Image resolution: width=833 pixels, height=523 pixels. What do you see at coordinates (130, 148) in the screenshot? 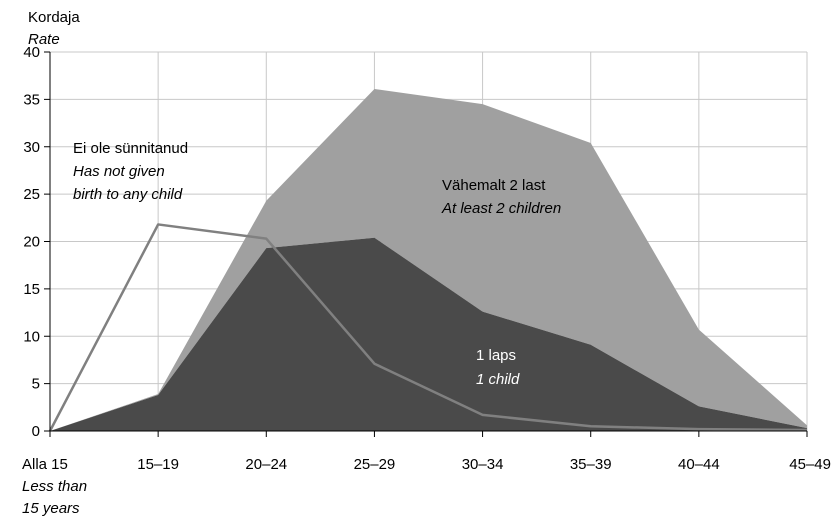
I see `series-label-ei-ole-sunnitanud: Ei ole sünnitanud` at bounding box center [130, 148].